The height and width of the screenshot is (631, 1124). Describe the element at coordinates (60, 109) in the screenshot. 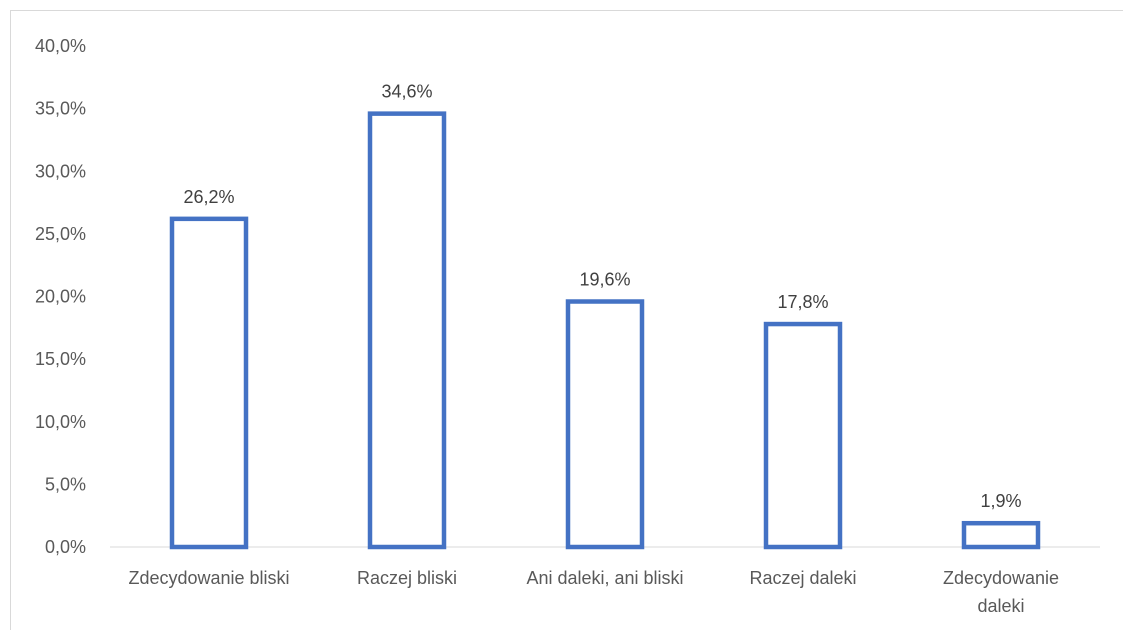

I see `y-tick-label: 35,0%` at that location.